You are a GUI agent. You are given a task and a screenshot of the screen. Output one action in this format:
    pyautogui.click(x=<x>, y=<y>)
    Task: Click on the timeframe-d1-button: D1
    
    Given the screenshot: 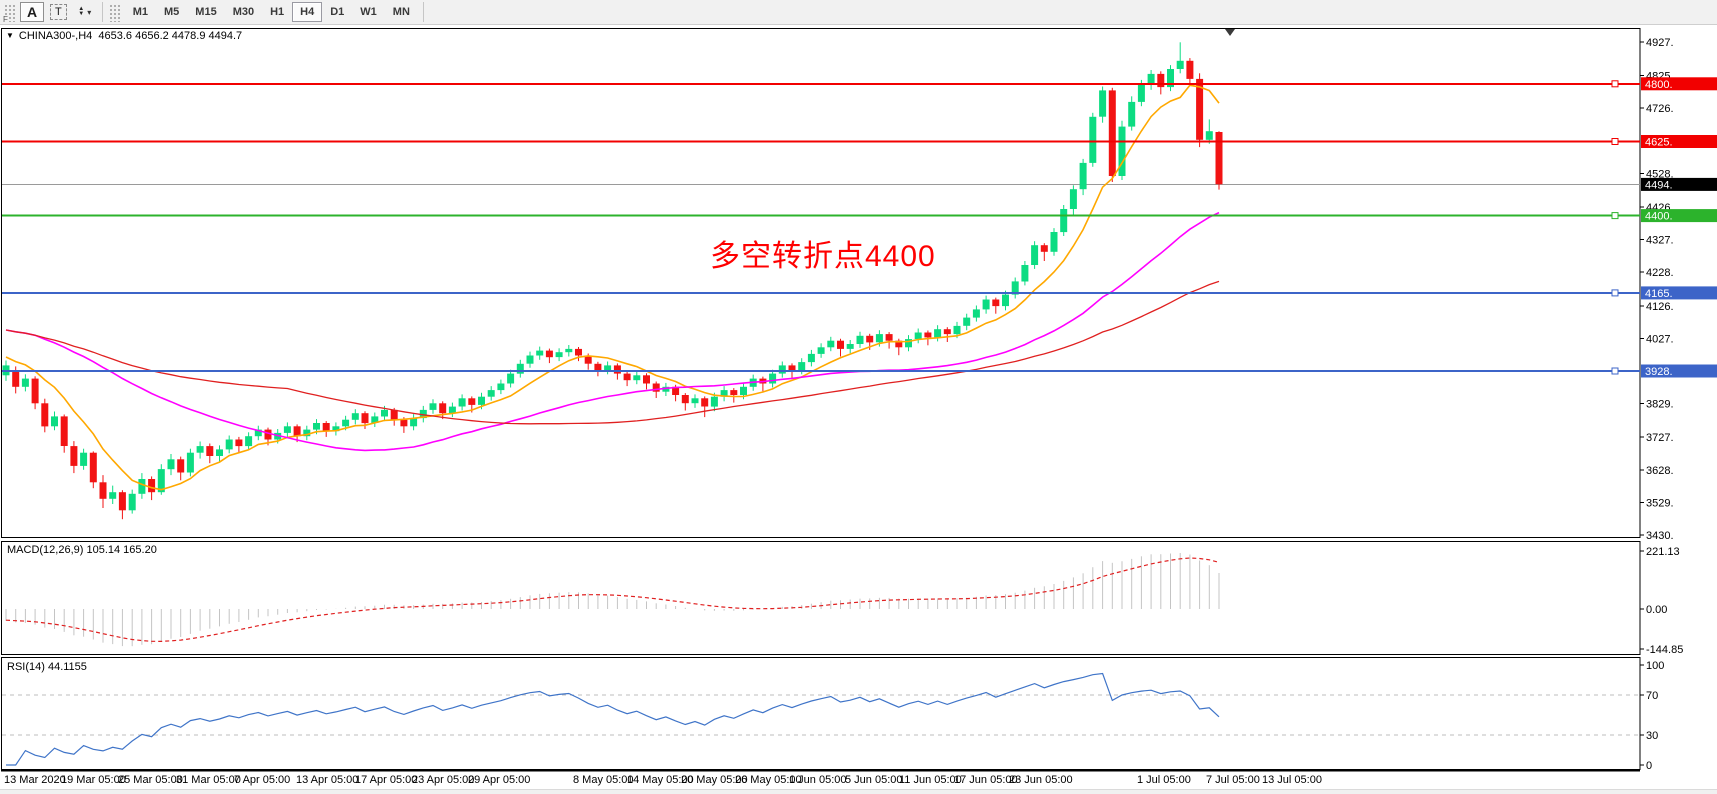 What is the action you would take?
    pyautogui.click(x=337, y=12)
    